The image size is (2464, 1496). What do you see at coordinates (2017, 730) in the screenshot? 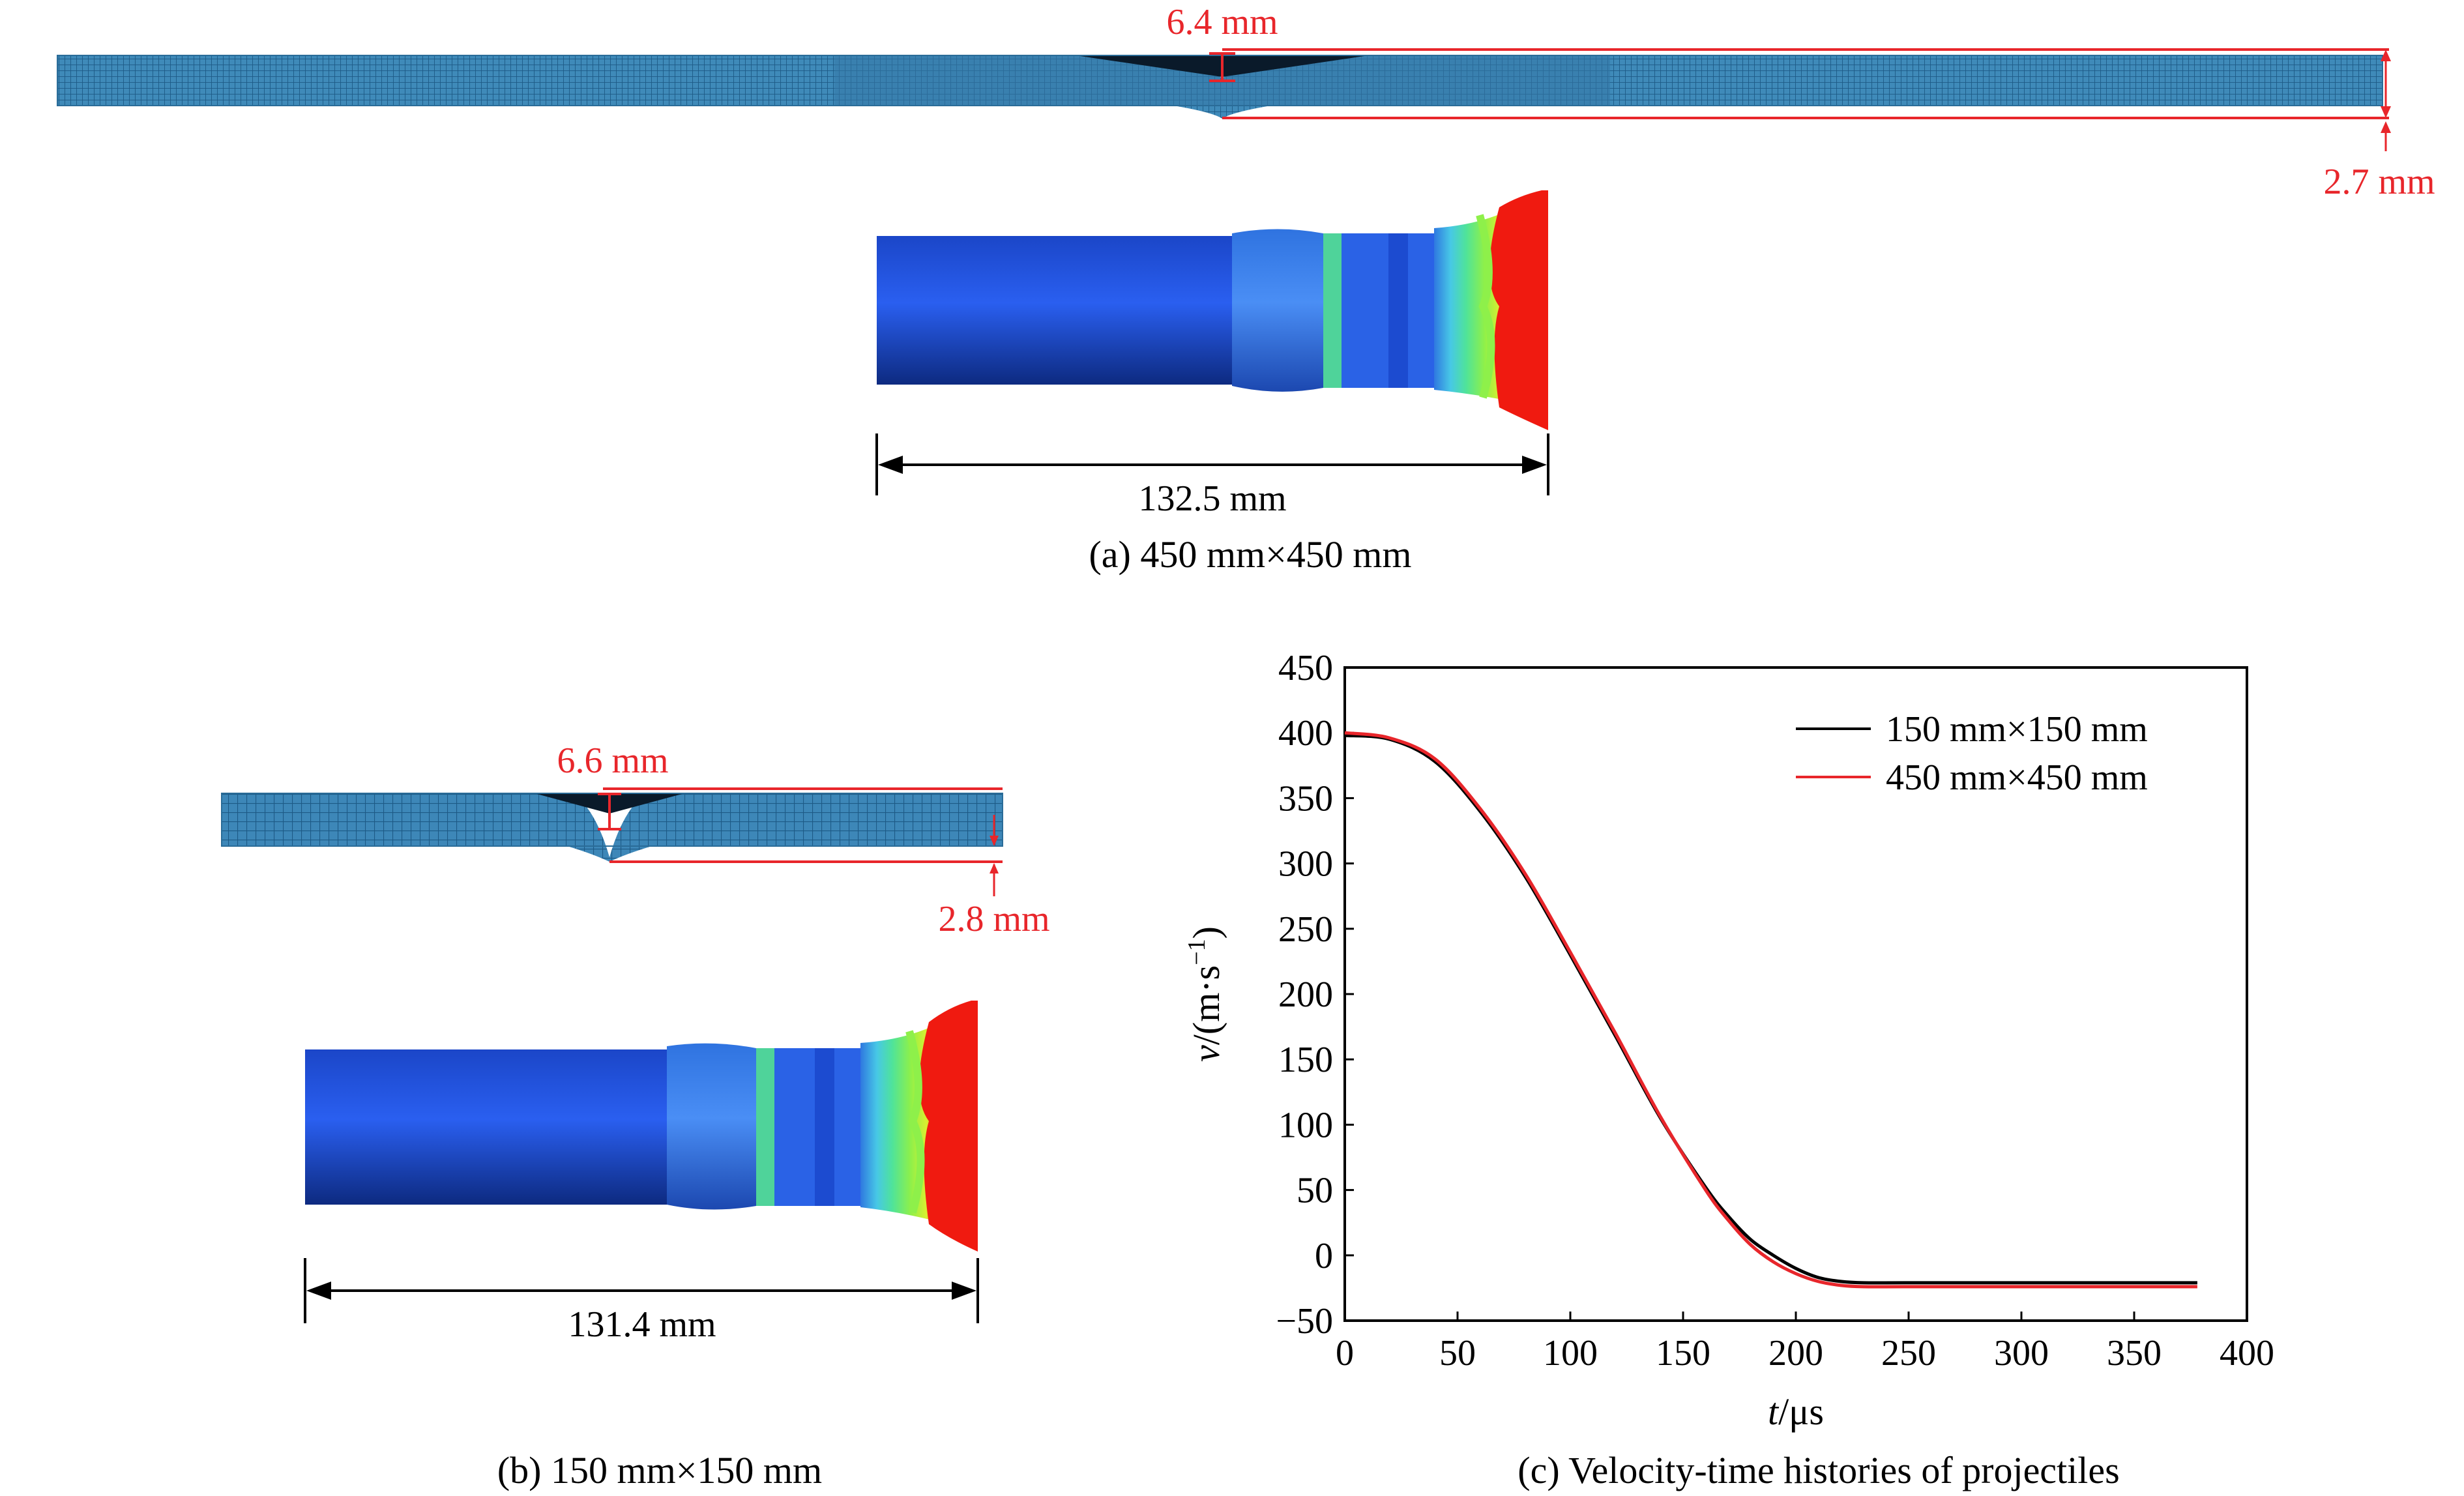
I see `legend-label-series-1: 150 mm×150 mm` at bounding box center [2017, 730].